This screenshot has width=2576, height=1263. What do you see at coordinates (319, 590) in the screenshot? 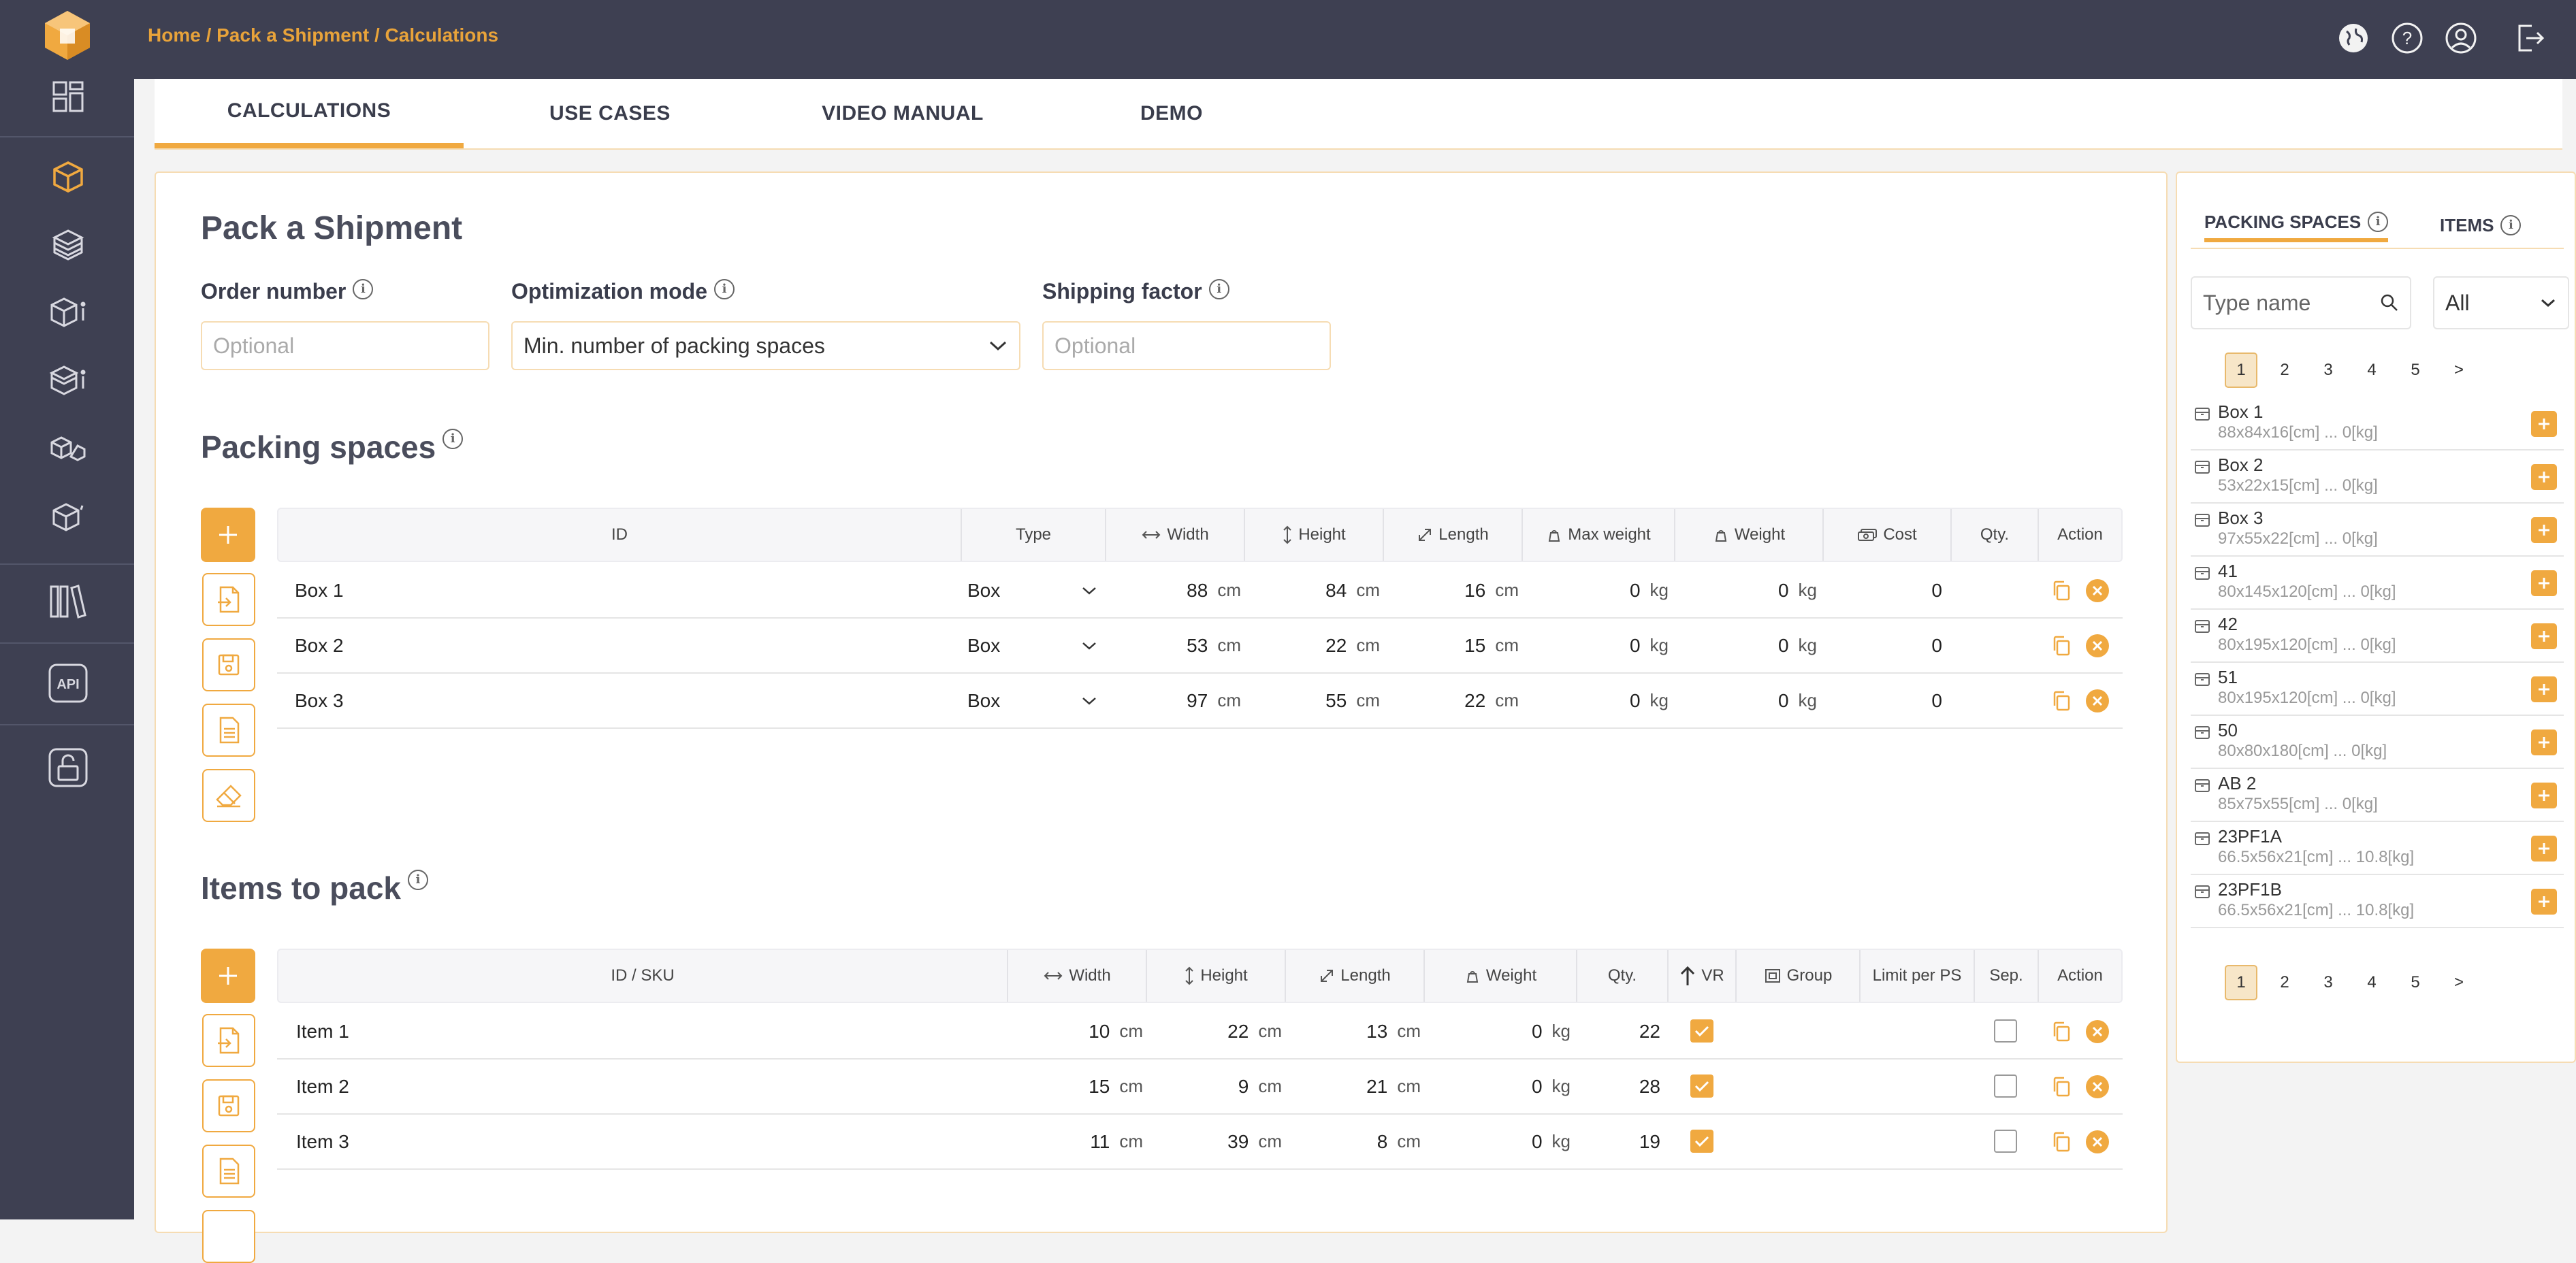
I see `ps-id-cell: Box 1` at bounding box center [319, 590].